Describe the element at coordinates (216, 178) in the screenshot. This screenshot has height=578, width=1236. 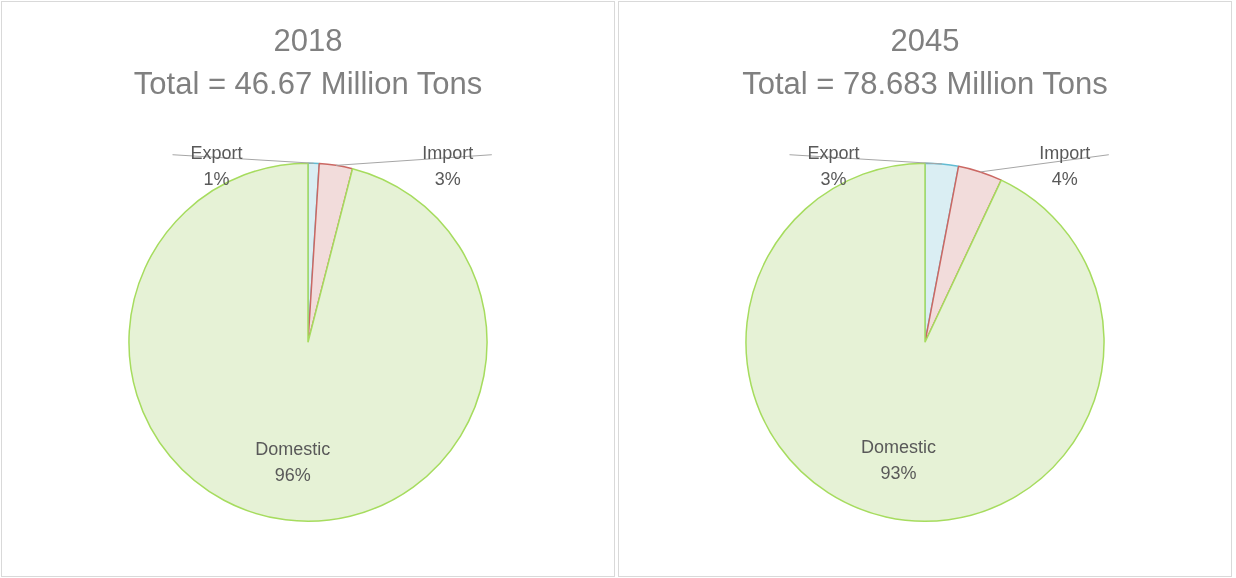
I see `data-label: 1%` at that location.